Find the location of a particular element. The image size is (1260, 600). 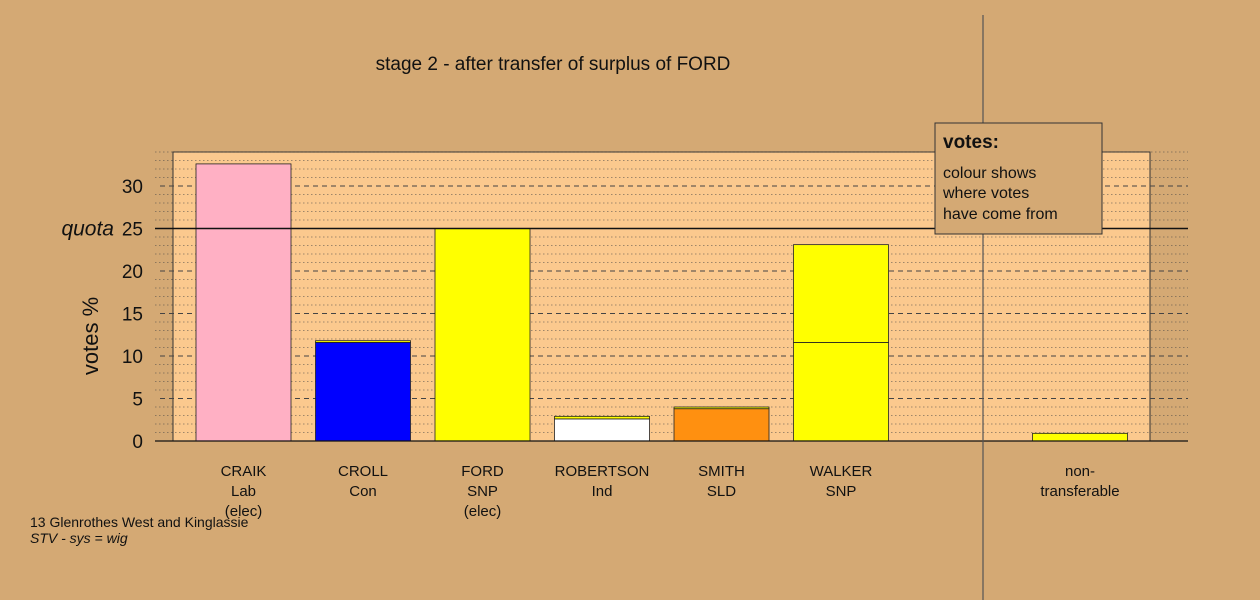

category-label: WALKER is located at coordinates (841, 471).